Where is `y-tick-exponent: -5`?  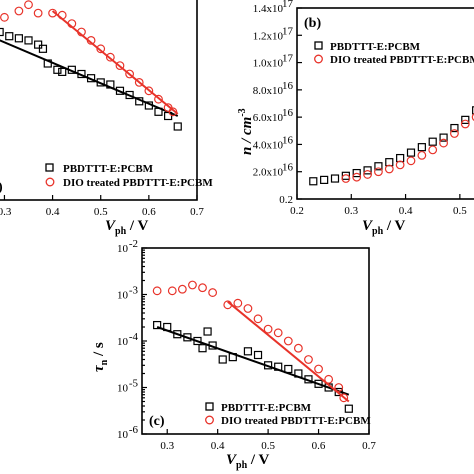 y-tick-exponent: -5 is located at coordinates (134, 384).